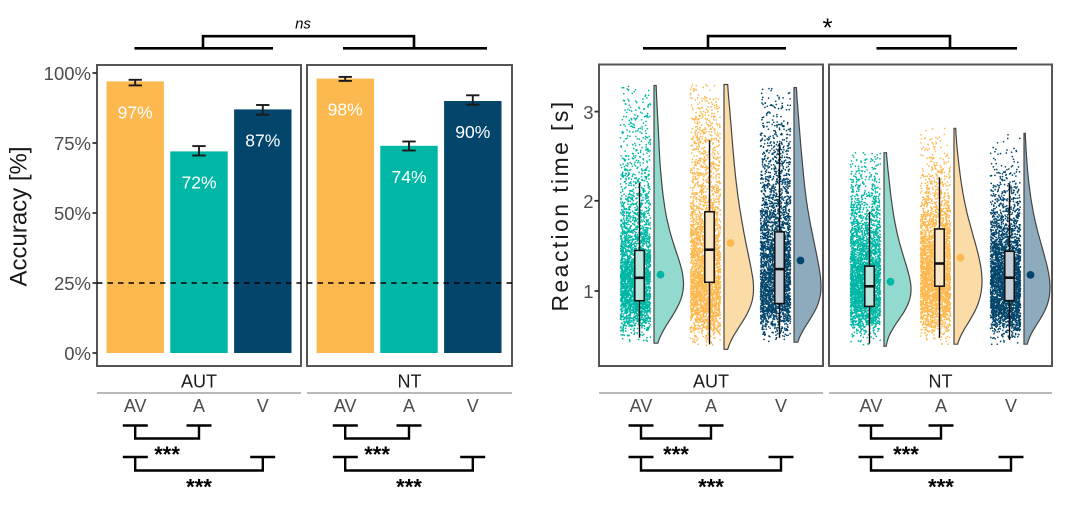 This screenshot has width=1065, height=511. I want to click on svg-text: 90%, so click(472, 132).